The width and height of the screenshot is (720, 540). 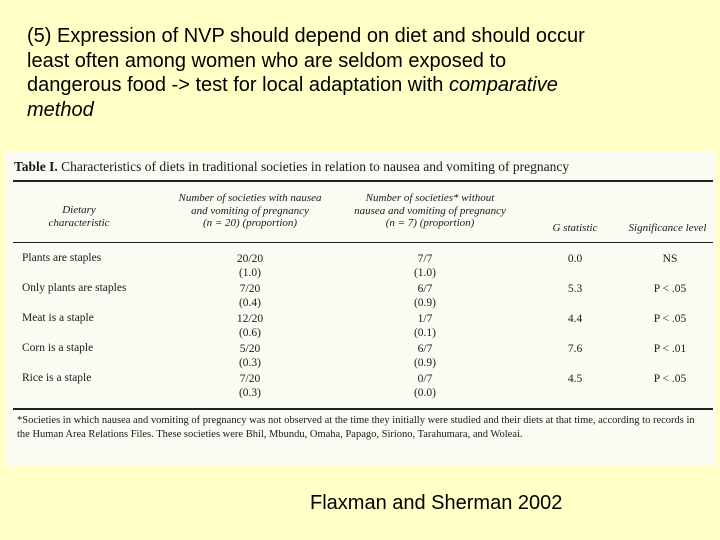 What do you see at coordinates (425, 273) in the screenshot?
I see `cell-without-proportion: (1.0)` at bounding box center [425, 273].